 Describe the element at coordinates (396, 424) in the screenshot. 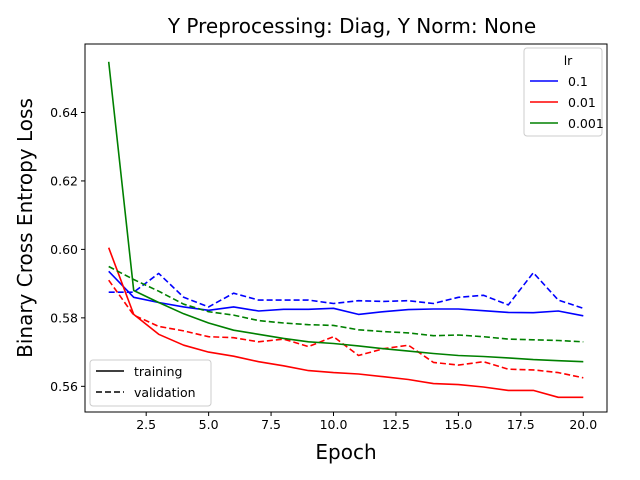

I see `x-tick-label: 12.5` at that location.